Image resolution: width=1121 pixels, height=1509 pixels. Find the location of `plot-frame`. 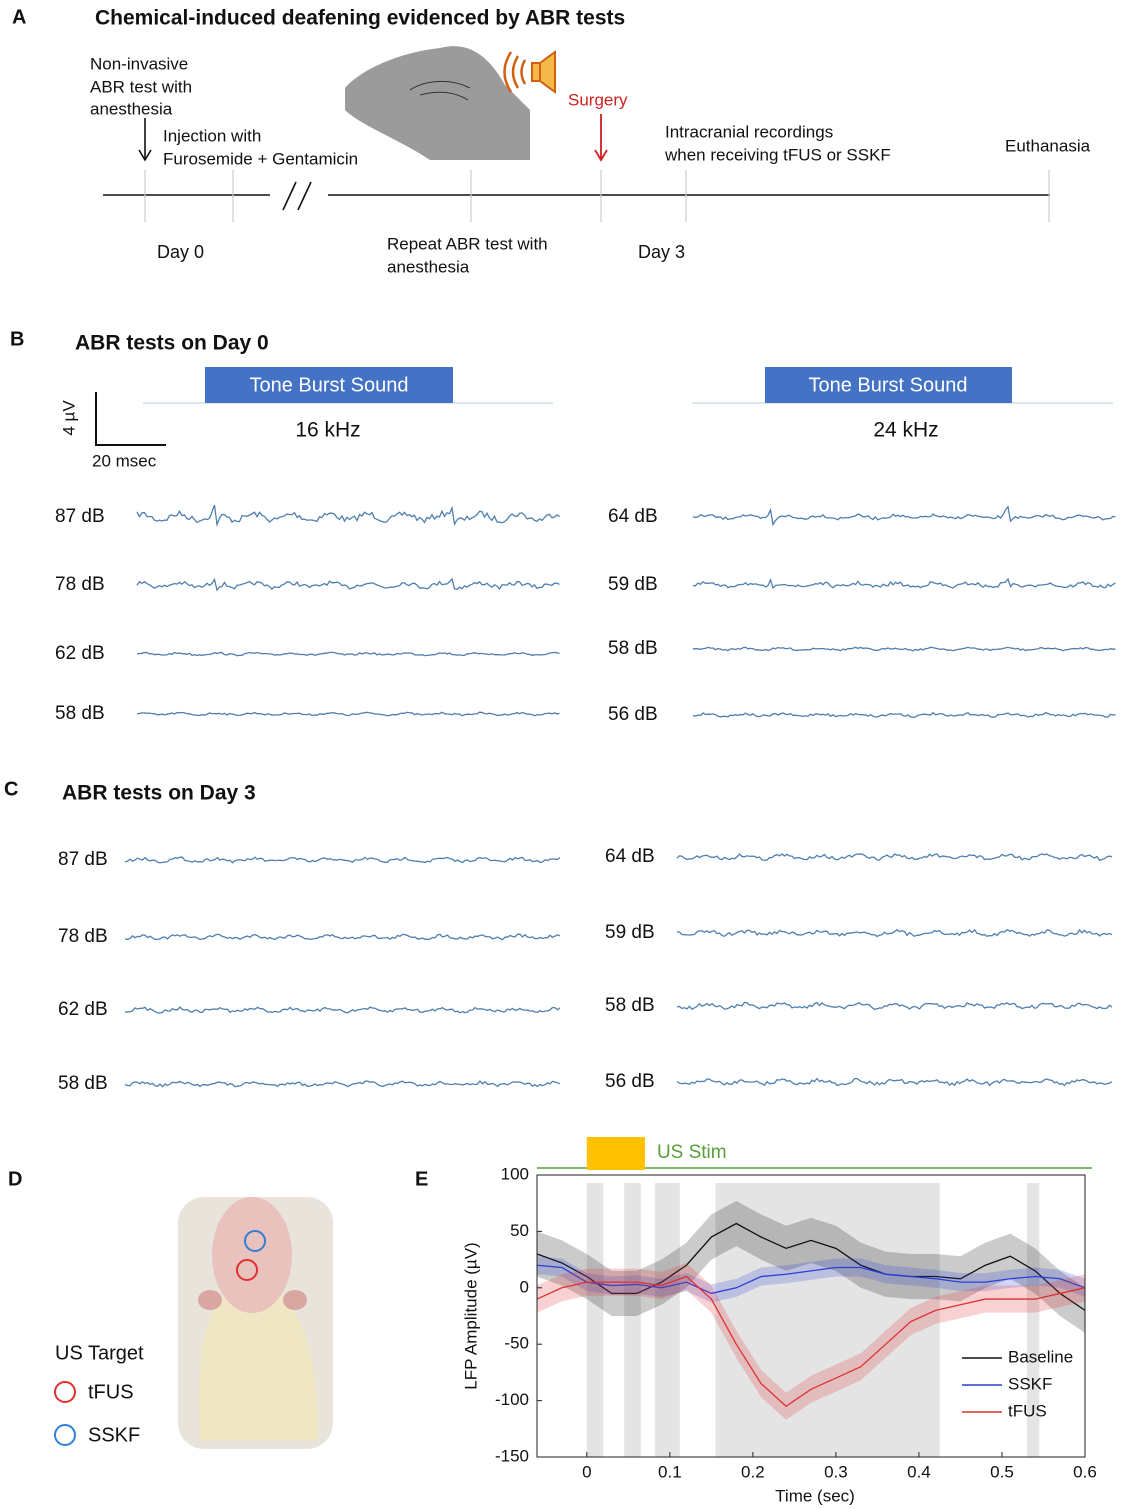

plot-frame is located at coordinates (811, 1316).